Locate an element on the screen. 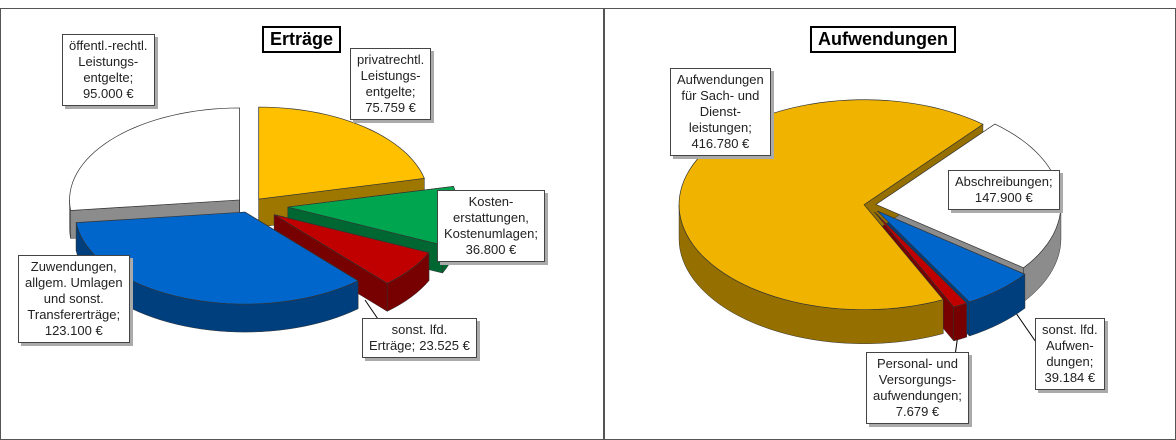 The image size is (1176, 440). pie-sides is located at coordinates (870, 274).